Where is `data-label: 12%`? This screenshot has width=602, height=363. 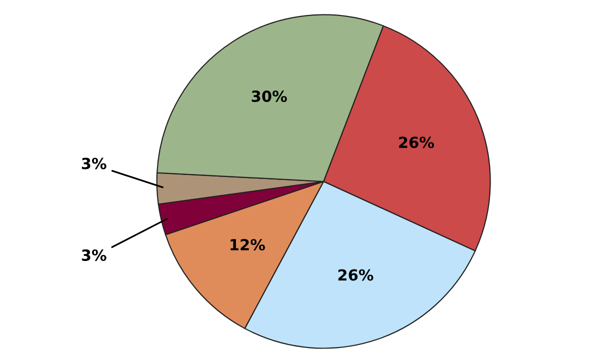
data-label: 12% is located at coordinates (247, 244).